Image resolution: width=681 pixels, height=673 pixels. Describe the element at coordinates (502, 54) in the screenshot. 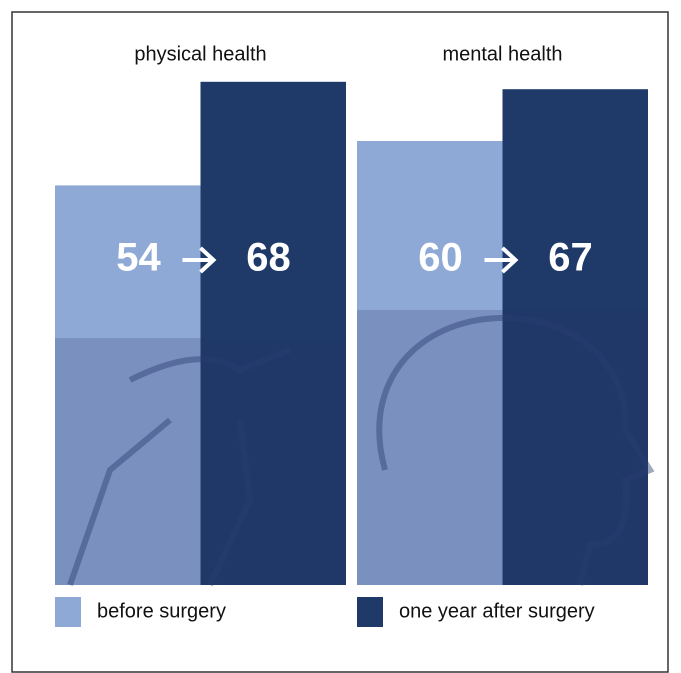

I see `category-label: mental health` at that location.